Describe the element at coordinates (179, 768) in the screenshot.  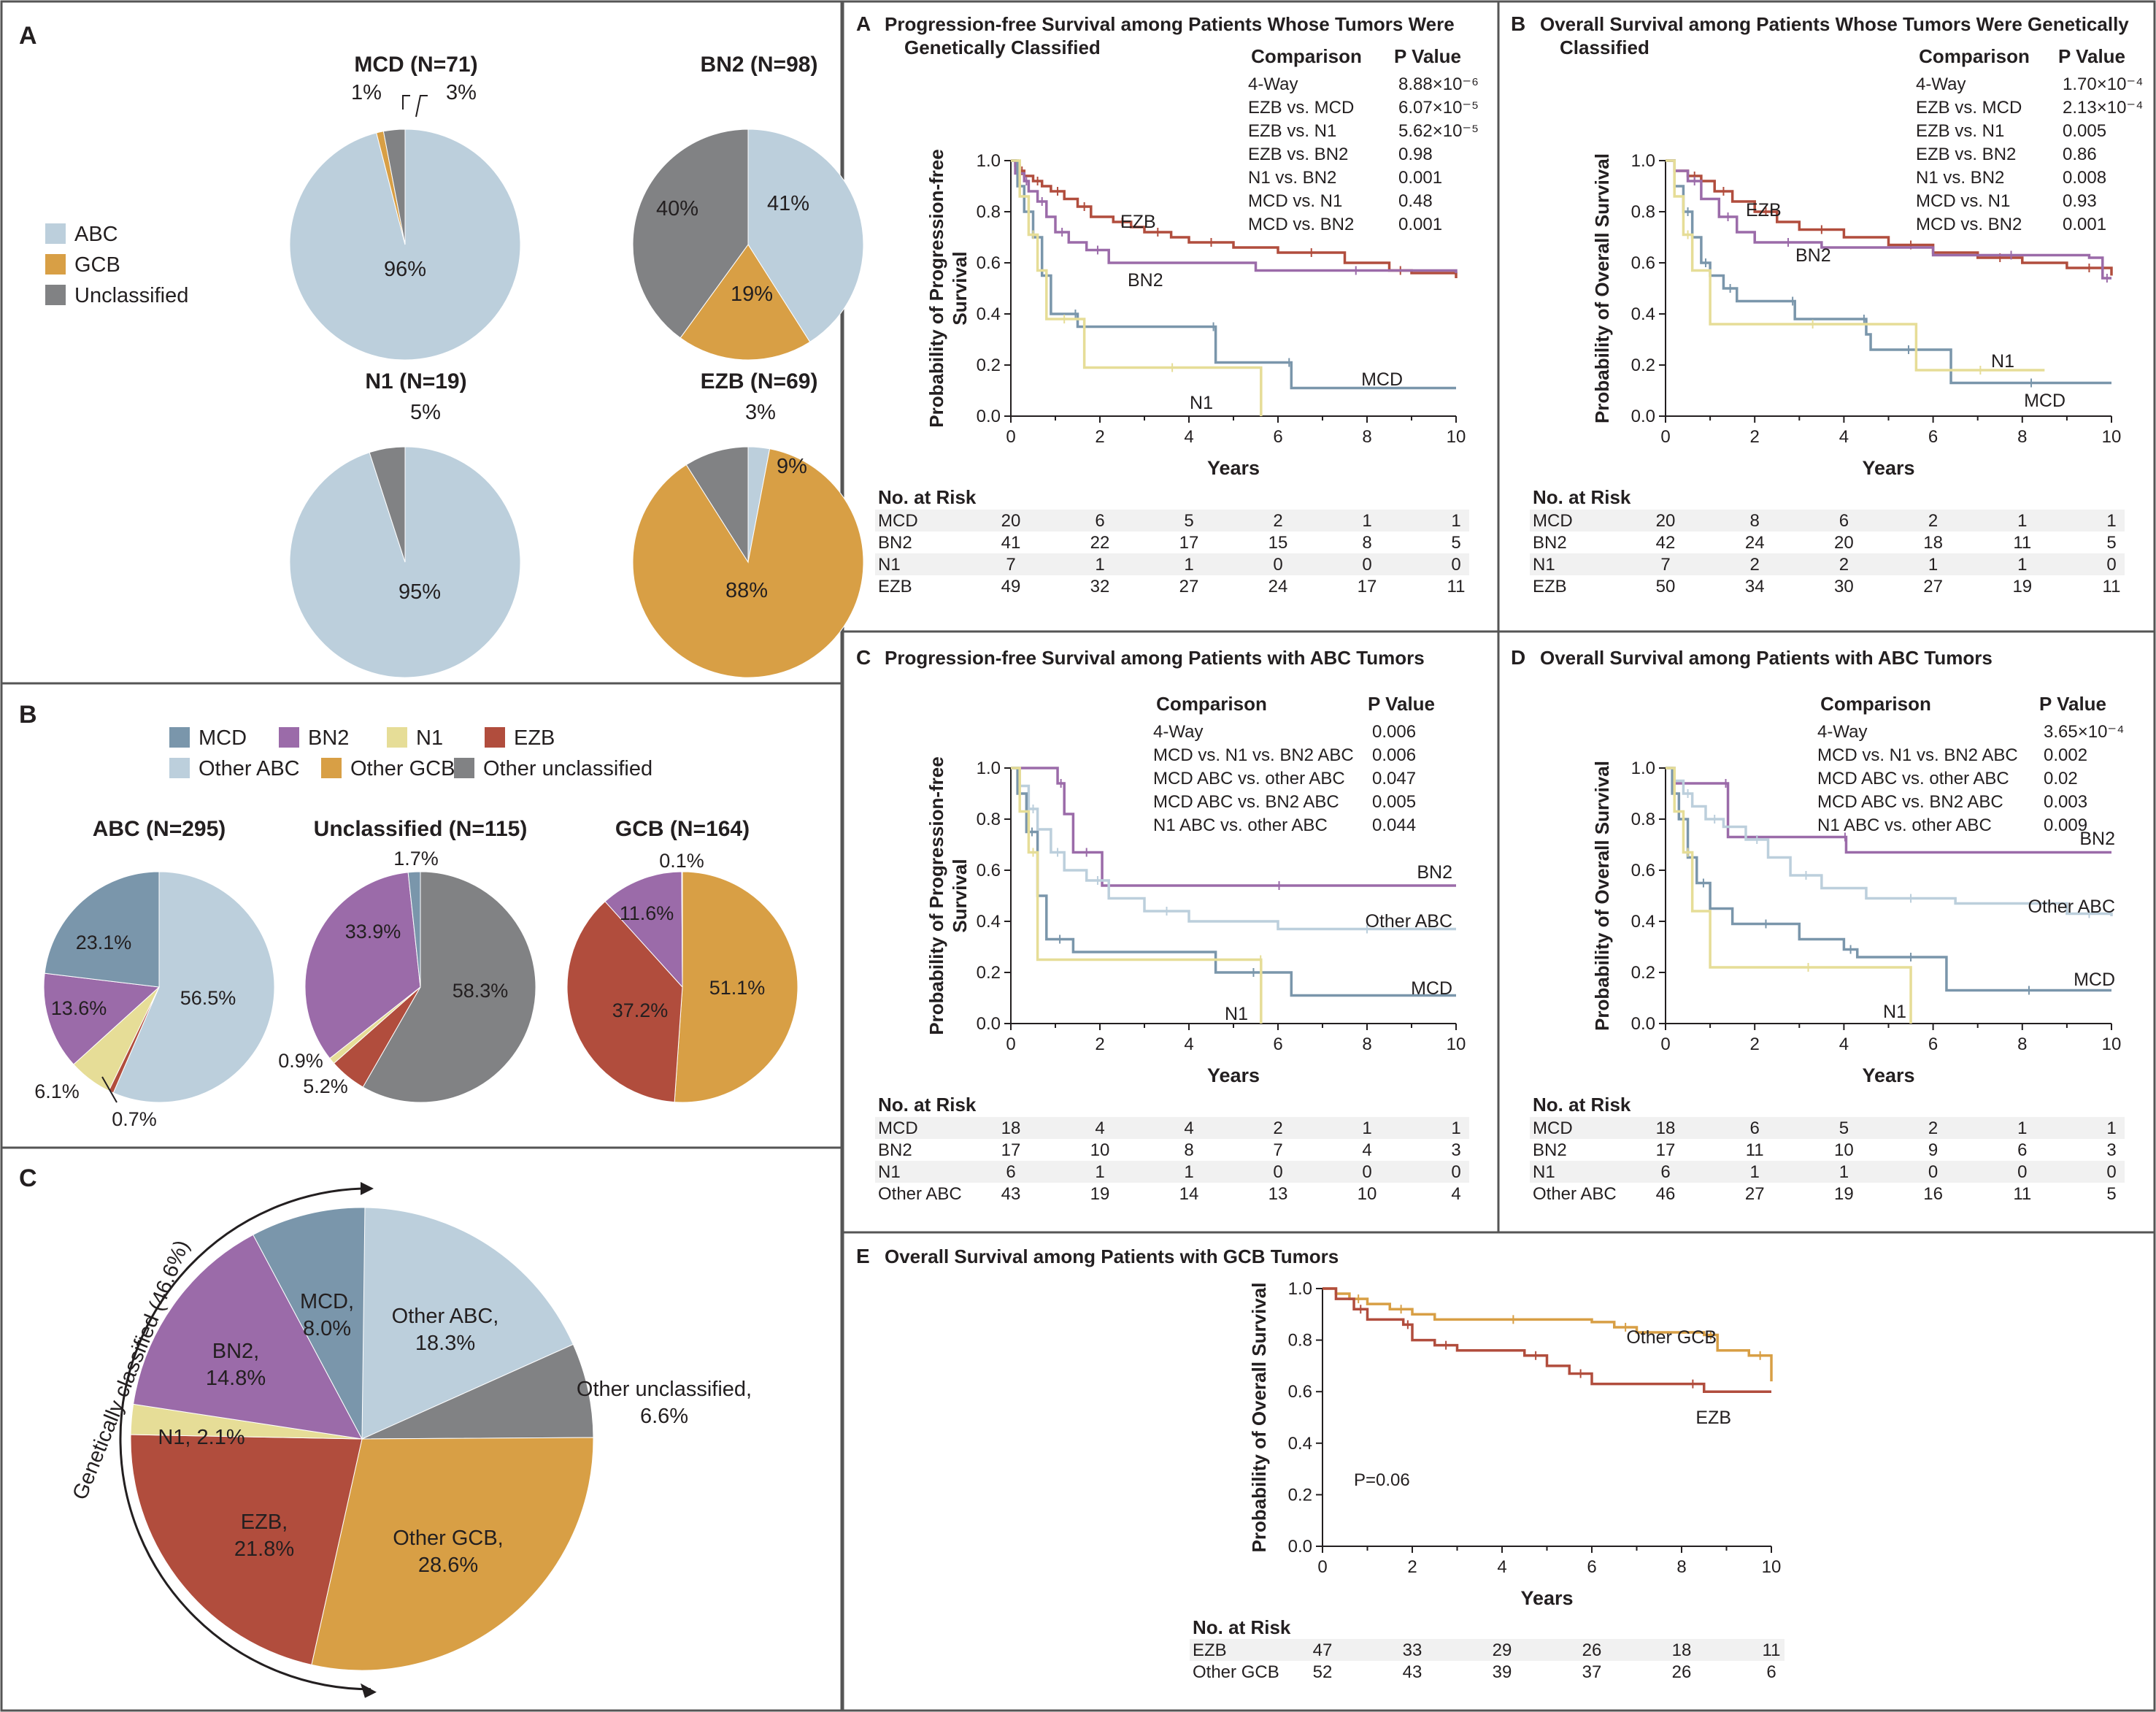
I see `legend-swatch-other-abc` at that location.